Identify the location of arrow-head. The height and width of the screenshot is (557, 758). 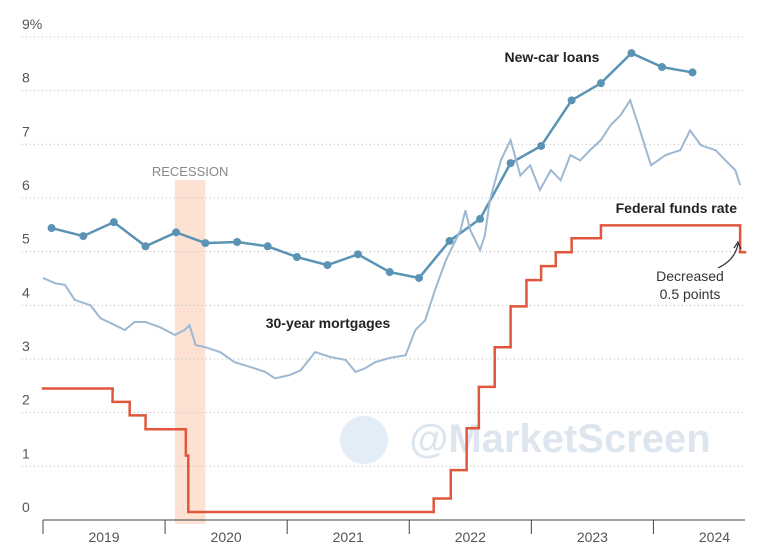
(737, 245).